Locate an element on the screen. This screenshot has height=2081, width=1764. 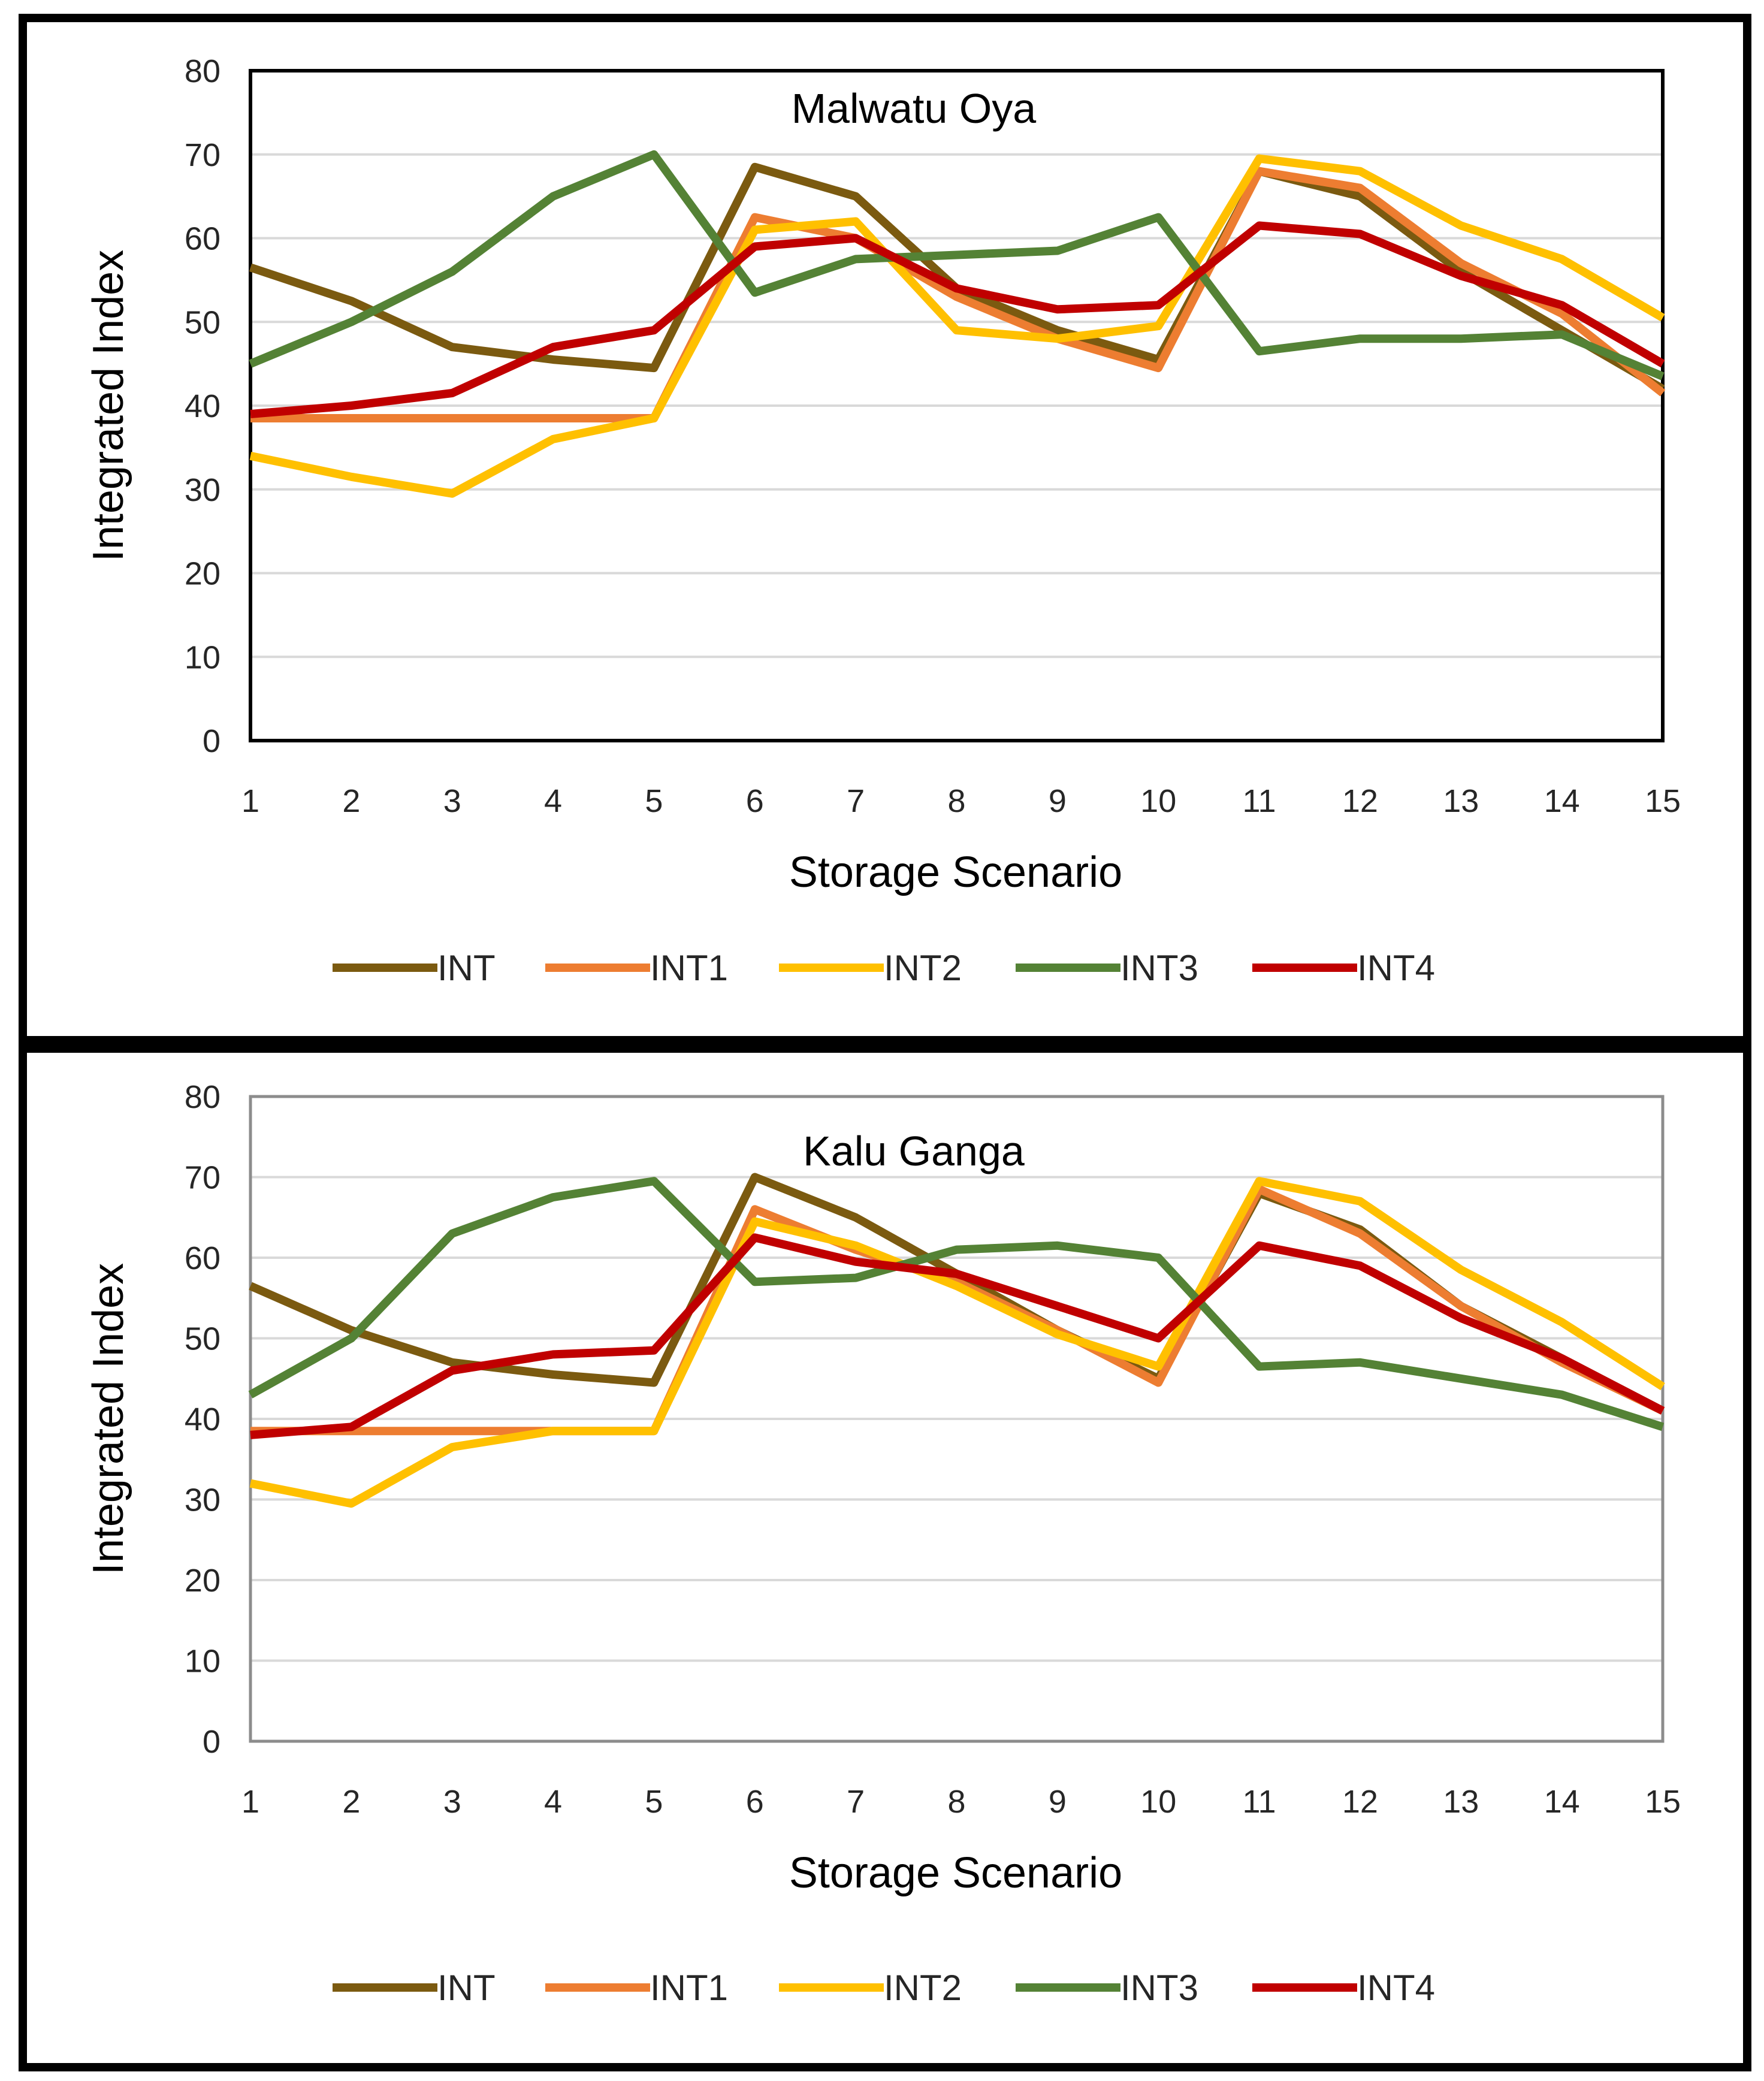
chart-title: Malwatu Oya is located at coordinates (914, 108).